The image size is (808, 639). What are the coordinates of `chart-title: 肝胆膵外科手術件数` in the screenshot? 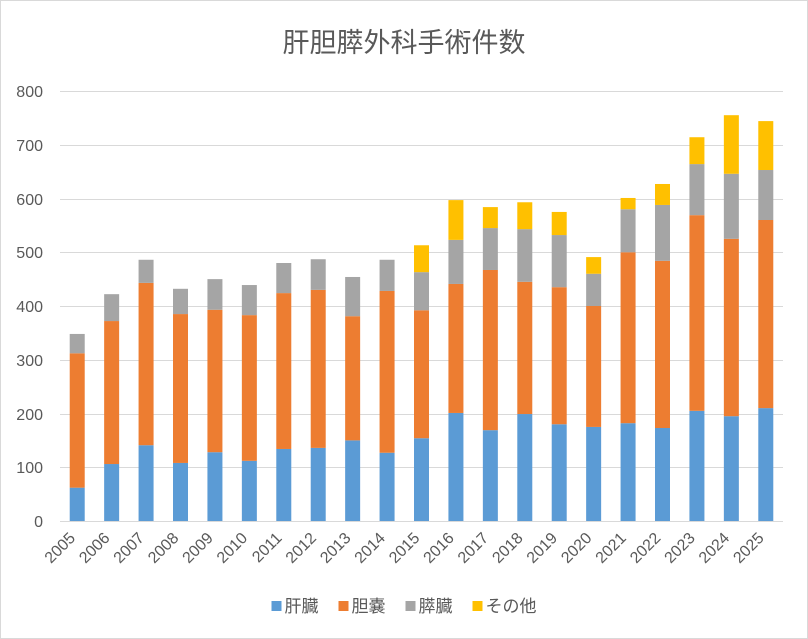 It's located at (404, 43).